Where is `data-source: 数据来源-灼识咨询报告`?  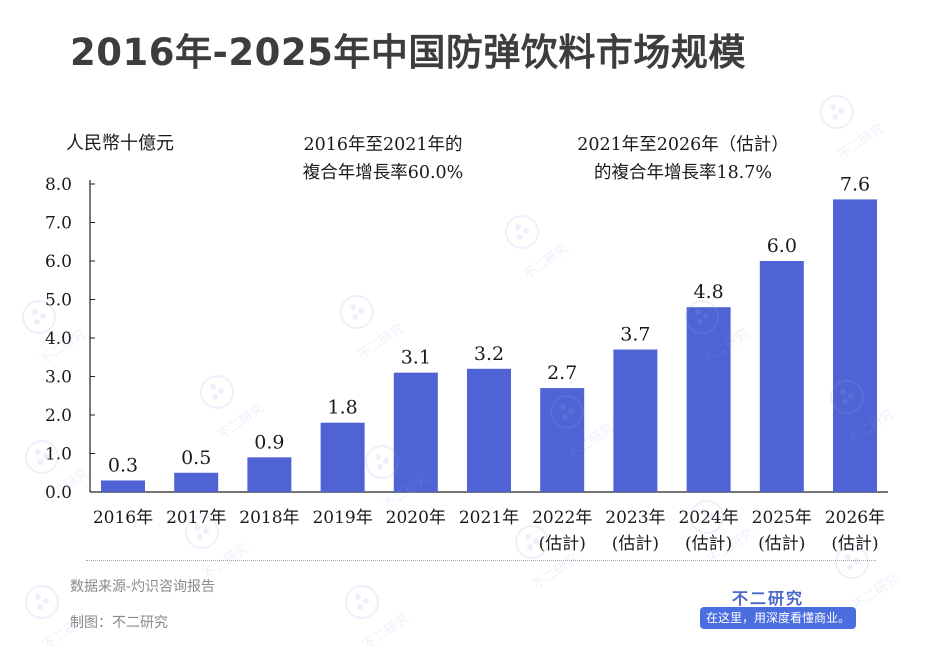
data-source: 数据来源-灼识咨询报告 is located at coordinates (143, 587).